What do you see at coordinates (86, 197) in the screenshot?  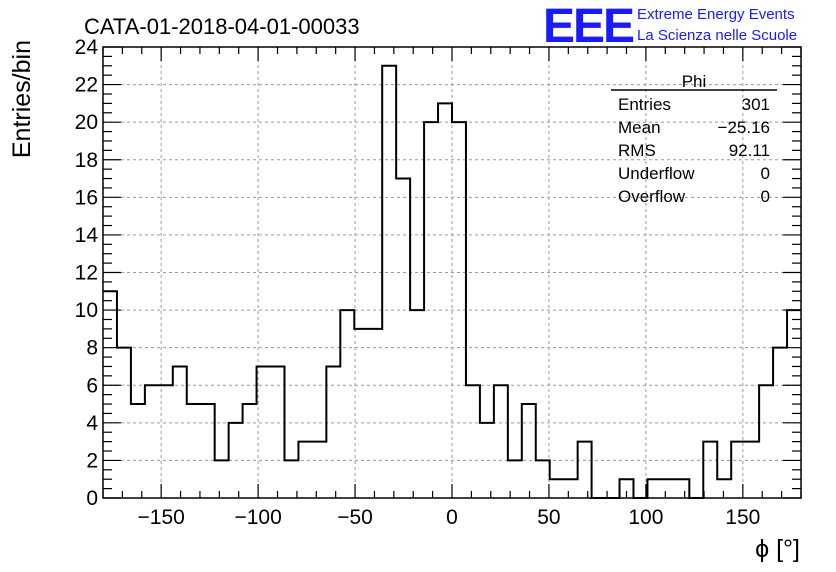 I see `y-tick-label: 16` at bounding box center [86, 197].